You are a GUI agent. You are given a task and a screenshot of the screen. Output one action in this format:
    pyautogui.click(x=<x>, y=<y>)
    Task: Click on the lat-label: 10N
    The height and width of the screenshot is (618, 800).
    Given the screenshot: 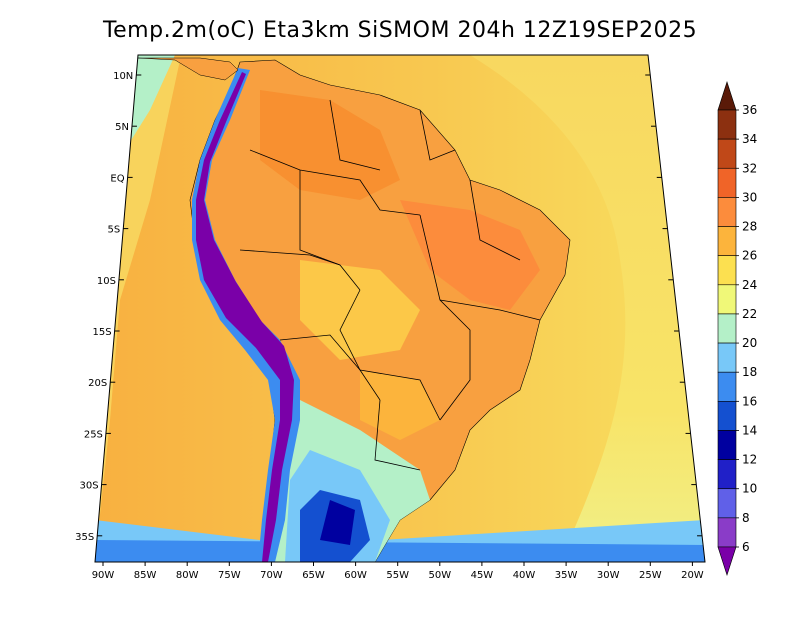 What is the action you would take?
    pyautogui.click(x=123, y=76)
    